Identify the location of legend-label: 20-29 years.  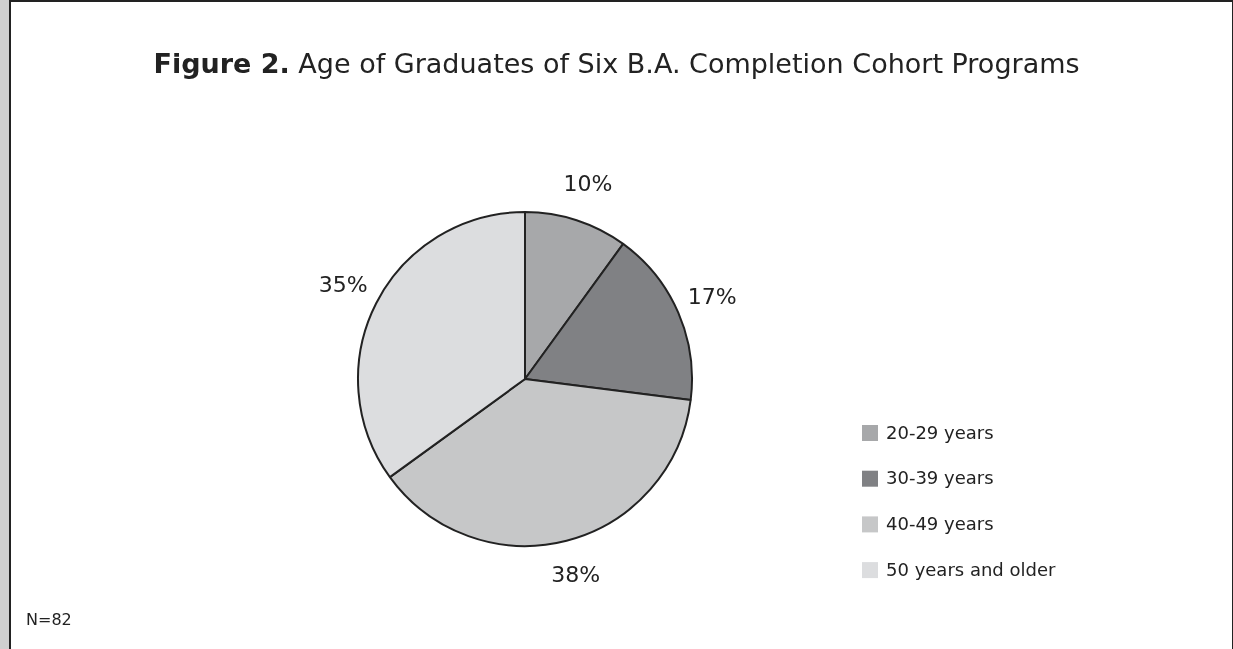
(940, 432).